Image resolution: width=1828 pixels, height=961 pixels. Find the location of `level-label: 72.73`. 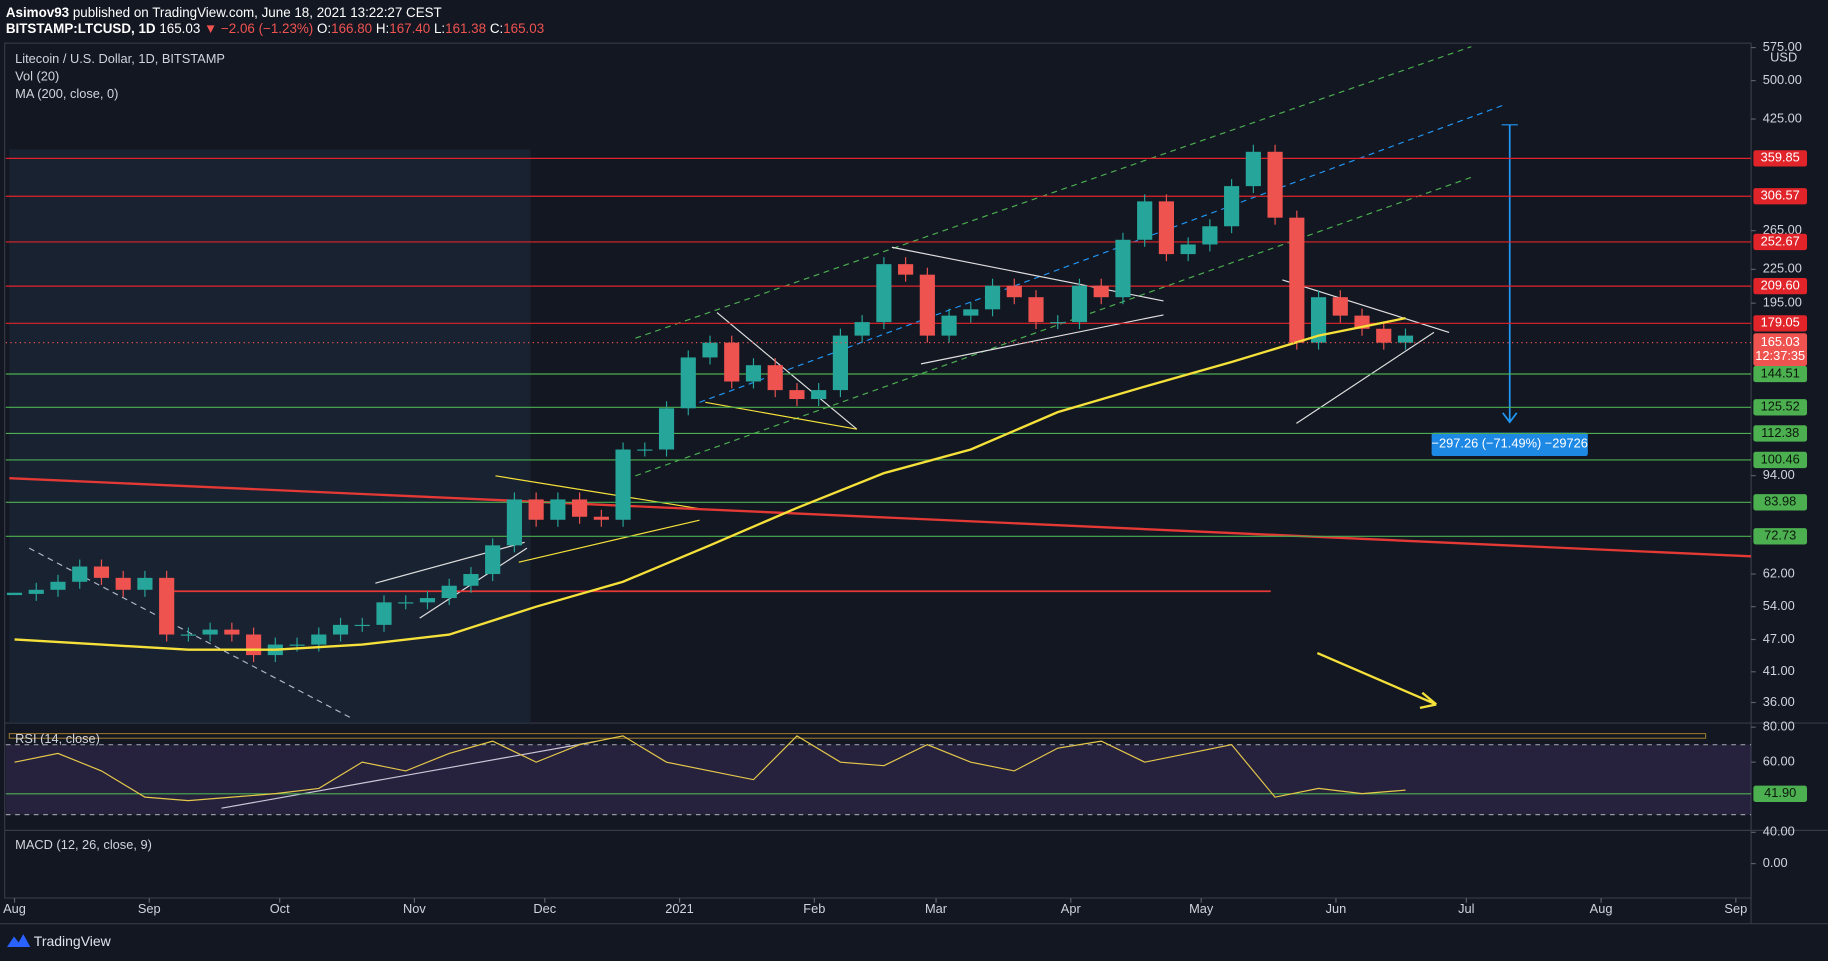

level-label: 72.73 is located at coordinates (1780, 535).